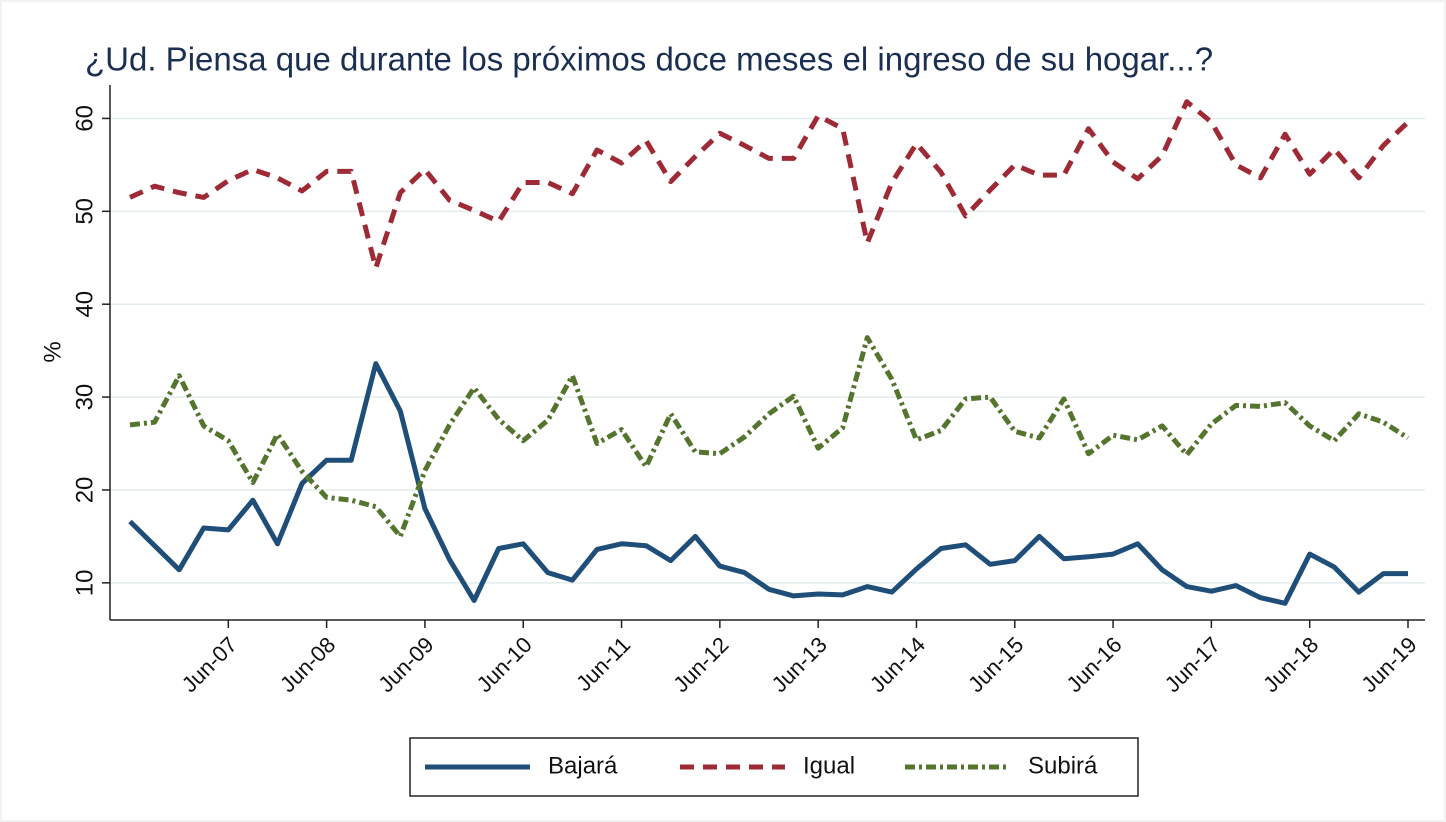 The image size is (1446, 822). I want to click on y-tick-label: 50, so click(84, 211).